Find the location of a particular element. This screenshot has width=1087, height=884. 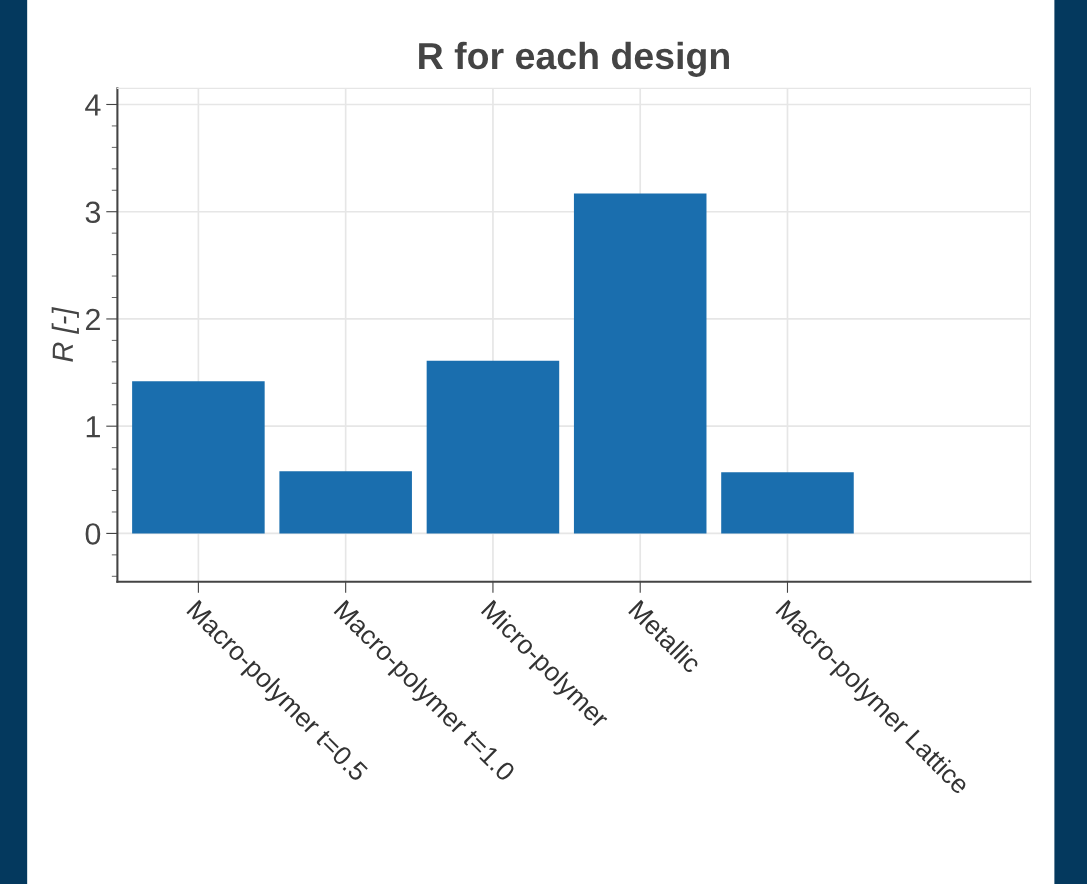

y-tick-label: 3 is located at coordinates (93, 212).